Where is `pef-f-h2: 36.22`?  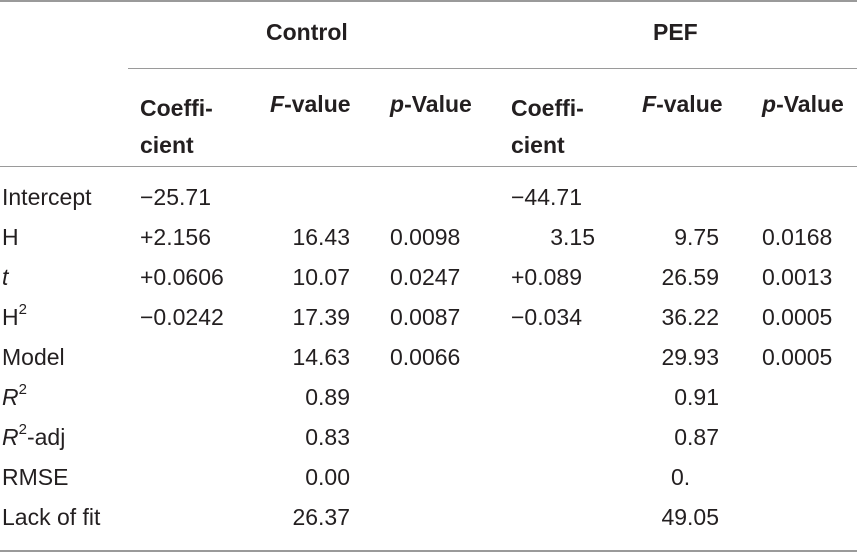
pef-f-h2: 36.22 is located at coordinates (690, 317).